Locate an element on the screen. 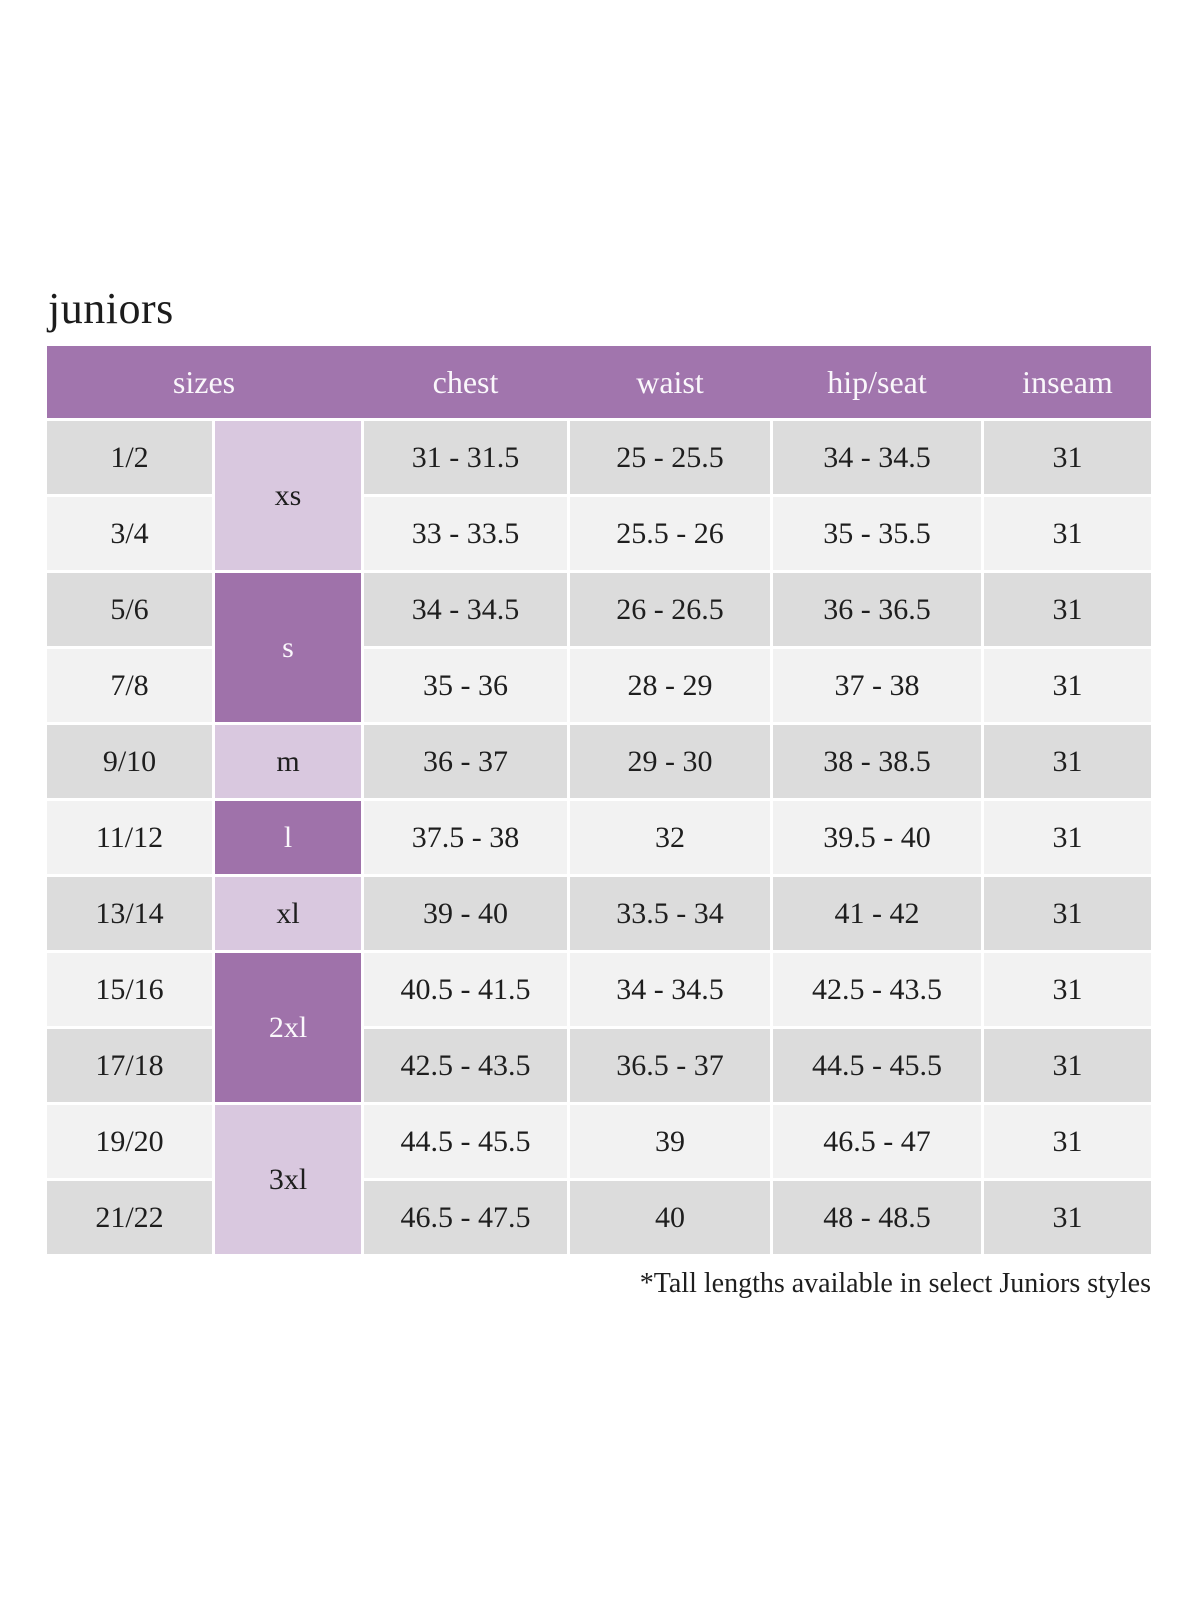 This screenshot has width=1200, height=1600. chest-cell: 39 - 40 is located at coordinates (465, 913).